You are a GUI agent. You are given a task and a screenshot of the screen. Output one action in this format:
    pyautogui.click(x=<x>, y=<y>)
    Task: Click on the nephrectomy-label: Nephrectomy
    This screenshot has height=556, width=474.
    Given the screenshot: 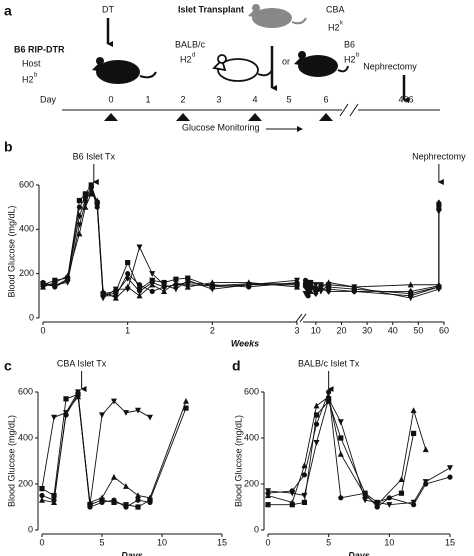 What is the action you would take?
    pyautogui.click(x=390, y=66)
    